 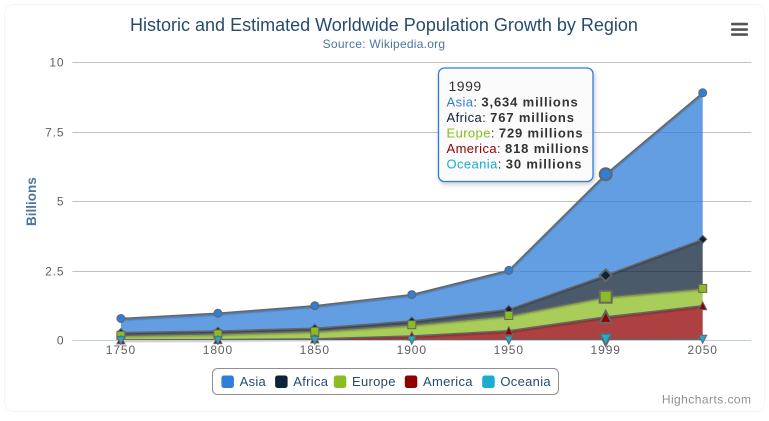 I want to click on svg-text: 5, so click(x=61, y=202).